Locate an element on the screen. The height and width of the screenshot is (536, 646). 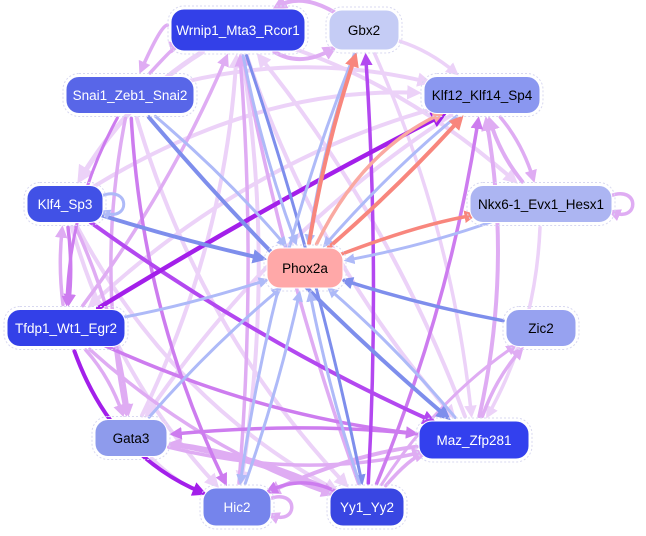
edge-gbx2-klf12 is located at coordinates (428, 57).